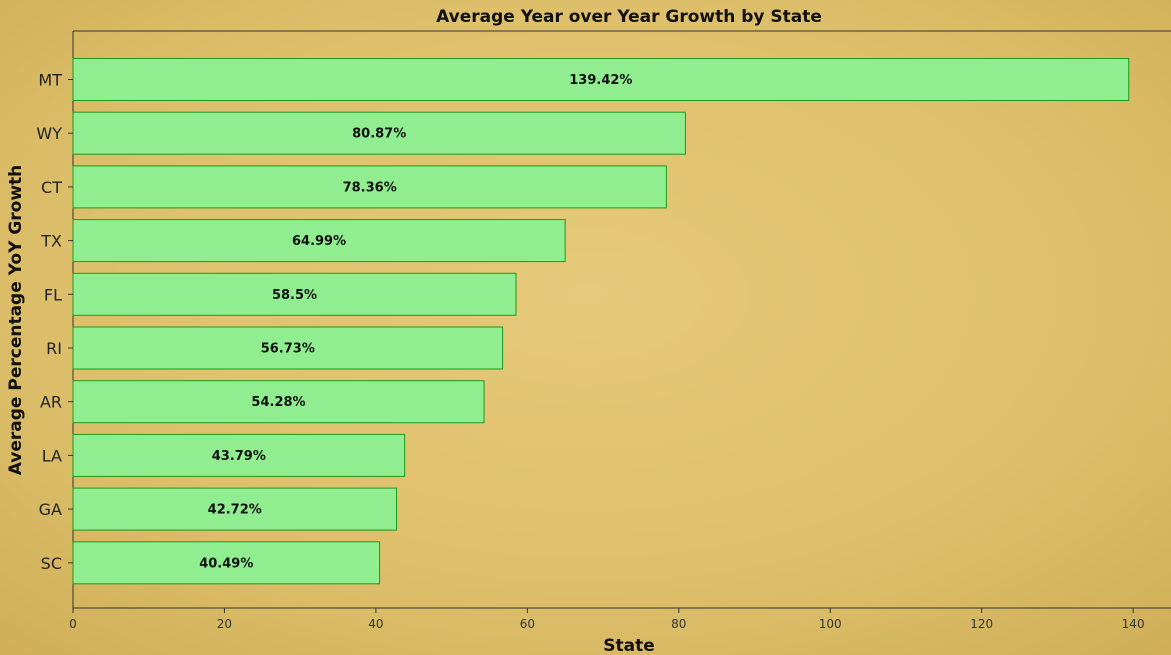 This screenshot has height=655, width=1171. I want to click on chart-title: Average Year over Year Growth by State, so click(629, 17).